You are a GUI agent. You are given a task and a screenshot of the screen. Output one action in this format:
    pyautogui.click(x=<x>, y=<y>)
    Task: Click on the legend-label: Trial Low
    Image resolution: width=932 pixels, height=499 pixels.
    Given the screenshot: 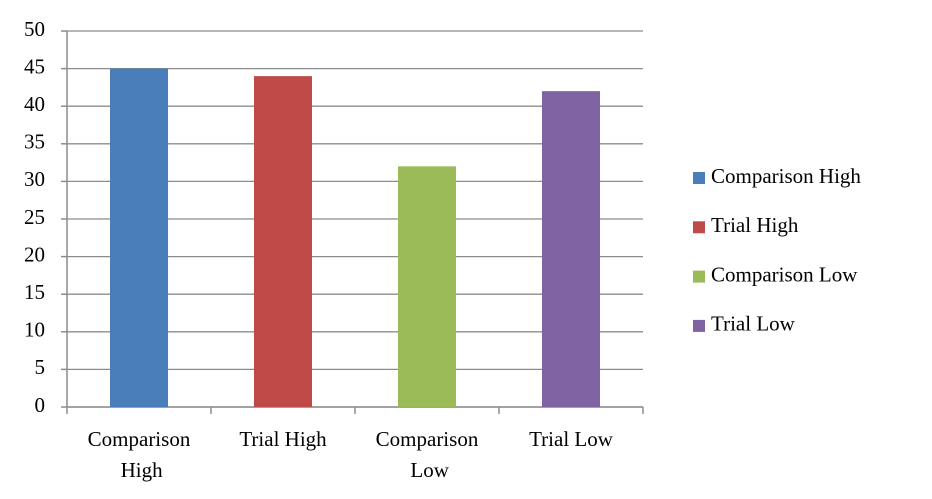 What is the action you would take?
    pyautogui.click(x=753, y=324)
    